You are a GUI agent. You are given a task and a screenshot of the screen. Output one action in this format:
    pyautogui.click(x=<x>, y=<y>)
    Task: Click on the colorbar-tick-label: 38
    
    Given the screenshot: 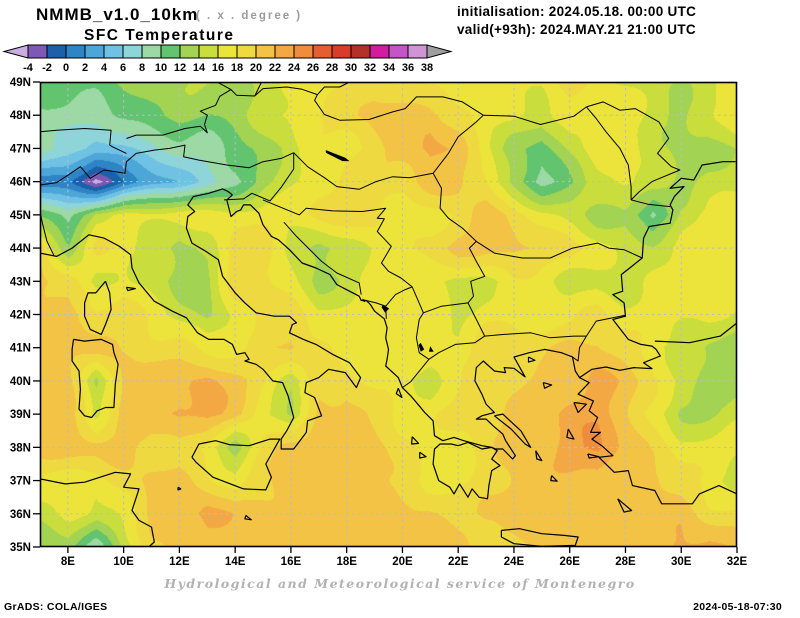 What is the action you would take?
    pyautogui.click(x=427, y=68)
    